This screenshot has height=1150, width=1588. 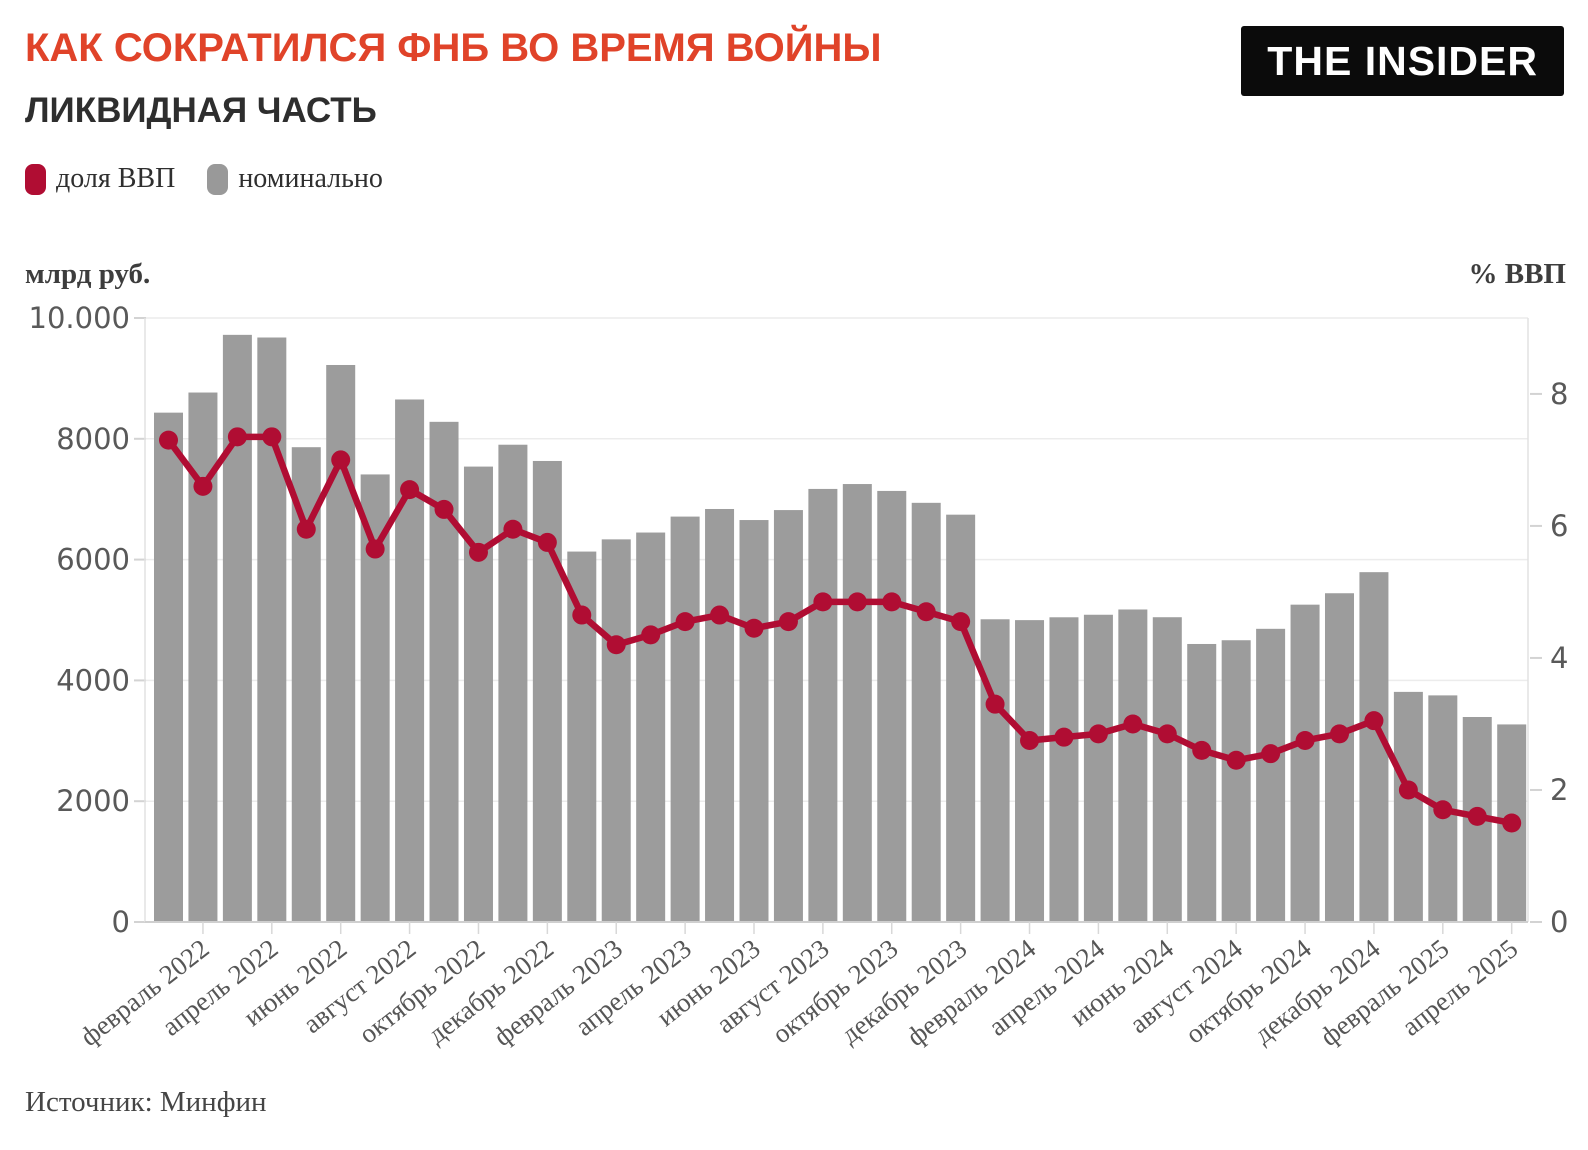 I want to click on gdp-share-point-апрель-2023, so click(x=685, y=622).